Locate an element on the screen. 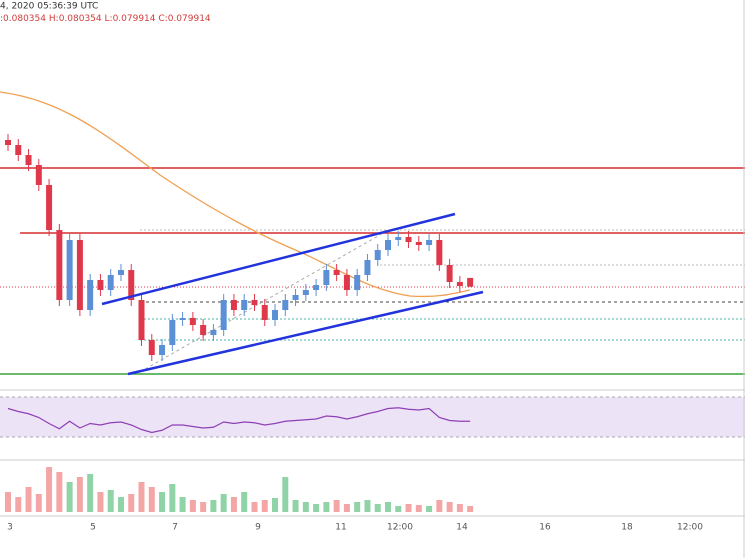  x-tick-label: 3 is located at coordinates (10, 528).